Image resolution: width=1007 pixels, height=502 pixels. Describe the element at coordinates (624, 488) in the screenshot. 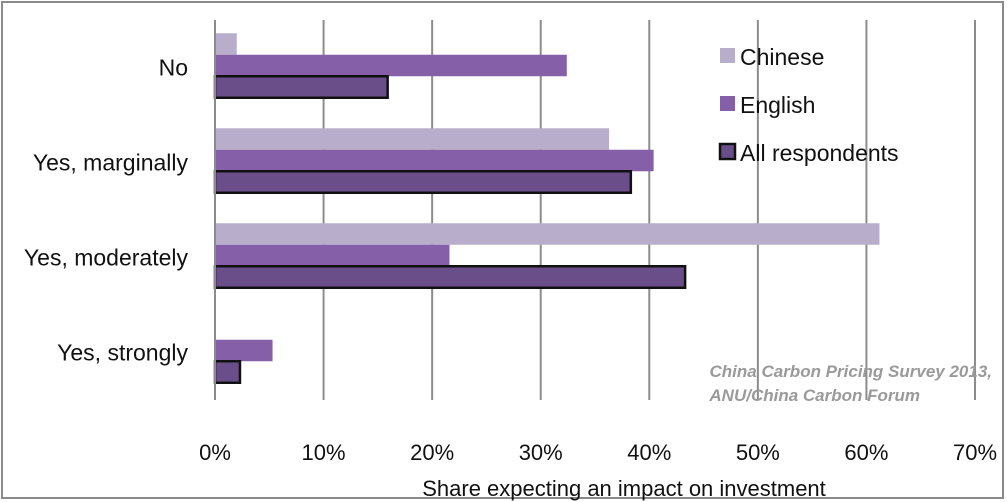

I see `x-axis-title: Share expecting an impact on investment` at that location.